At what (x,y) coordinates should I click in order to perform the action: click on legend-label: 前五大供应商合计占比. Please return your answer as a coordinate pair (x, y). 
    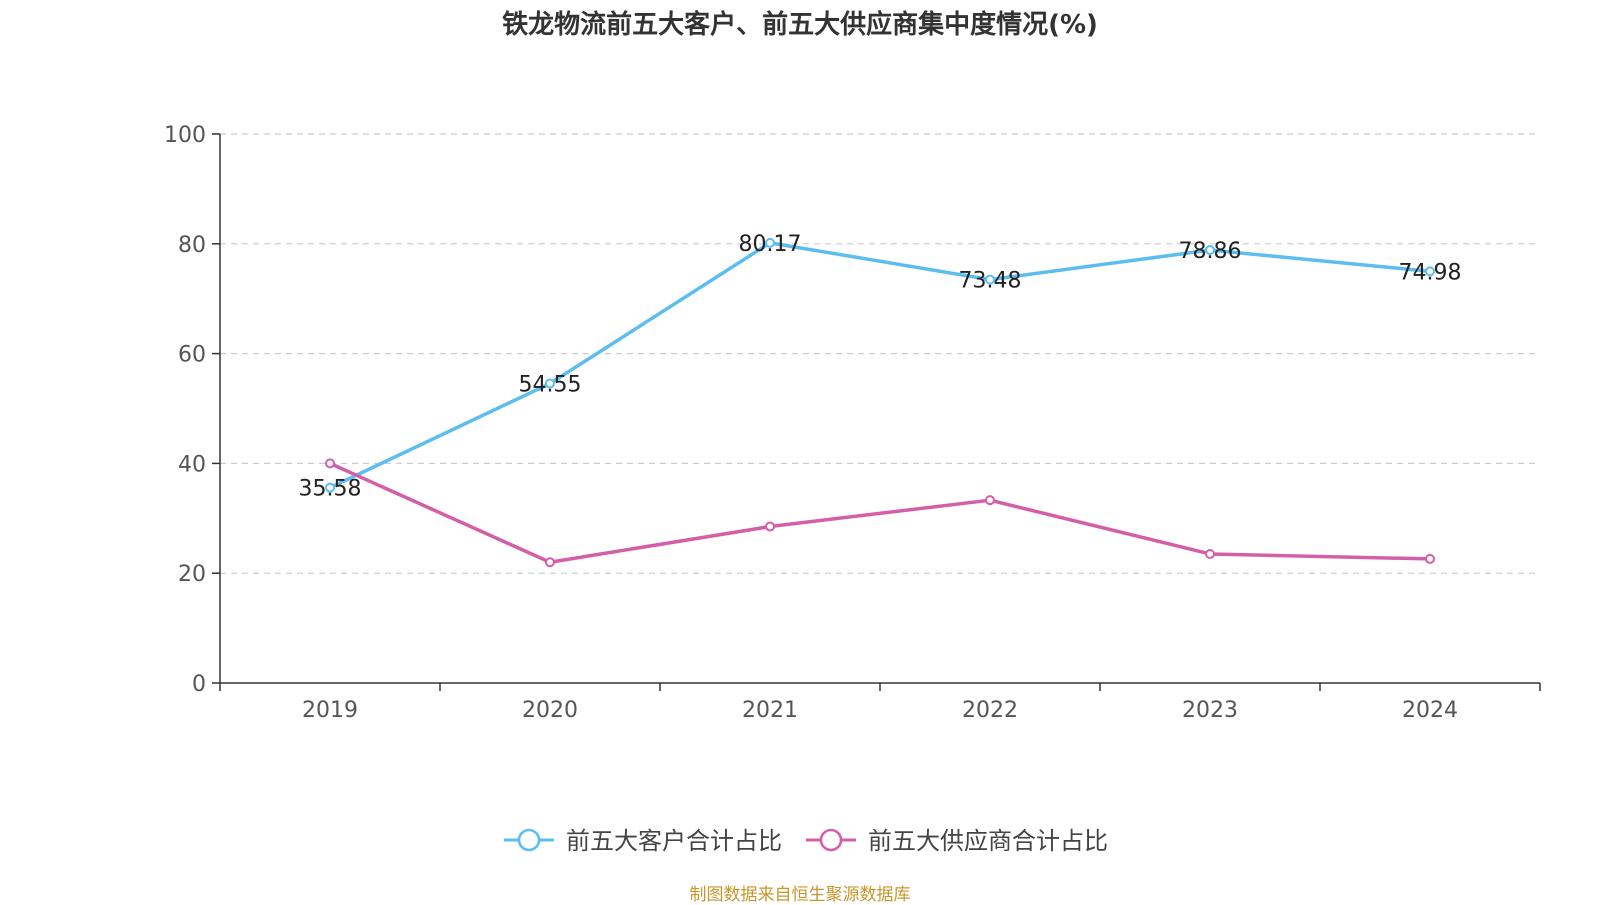
    Looking at the image, I should click on (988, 841).